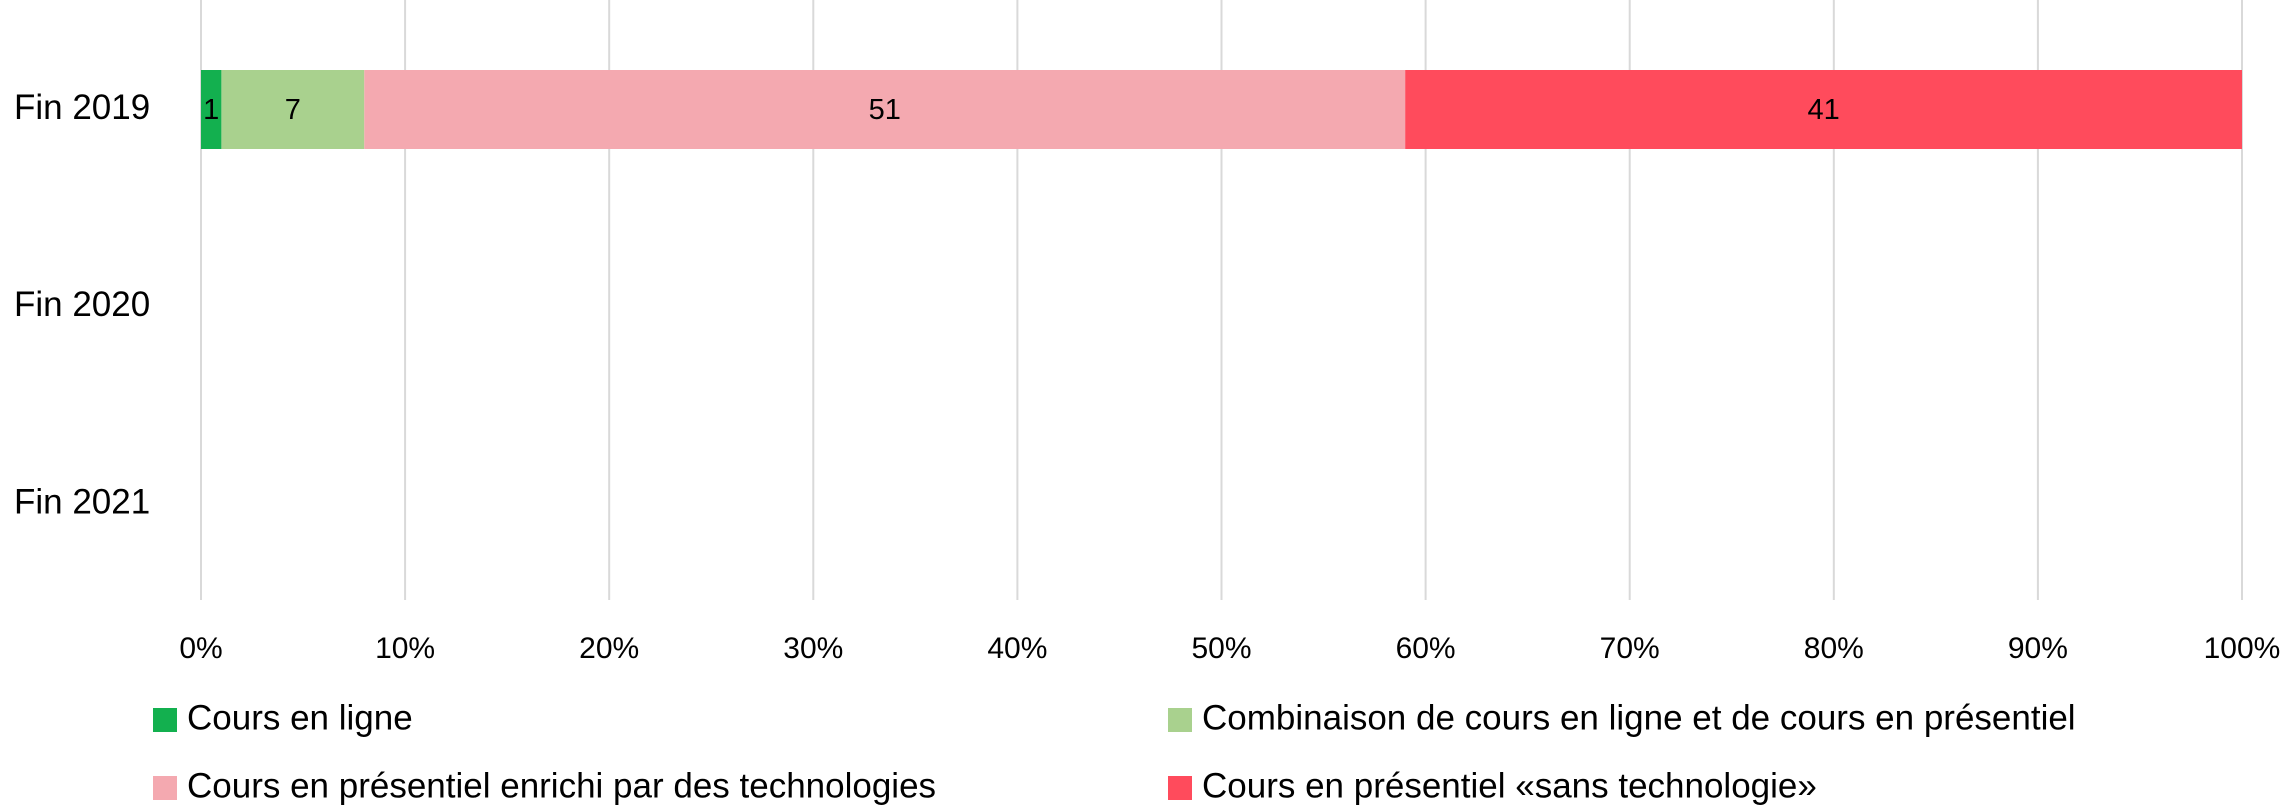 The image size is (2290, 809). I want to click on y-tick-label: Fin 2019, so click(82, 107).